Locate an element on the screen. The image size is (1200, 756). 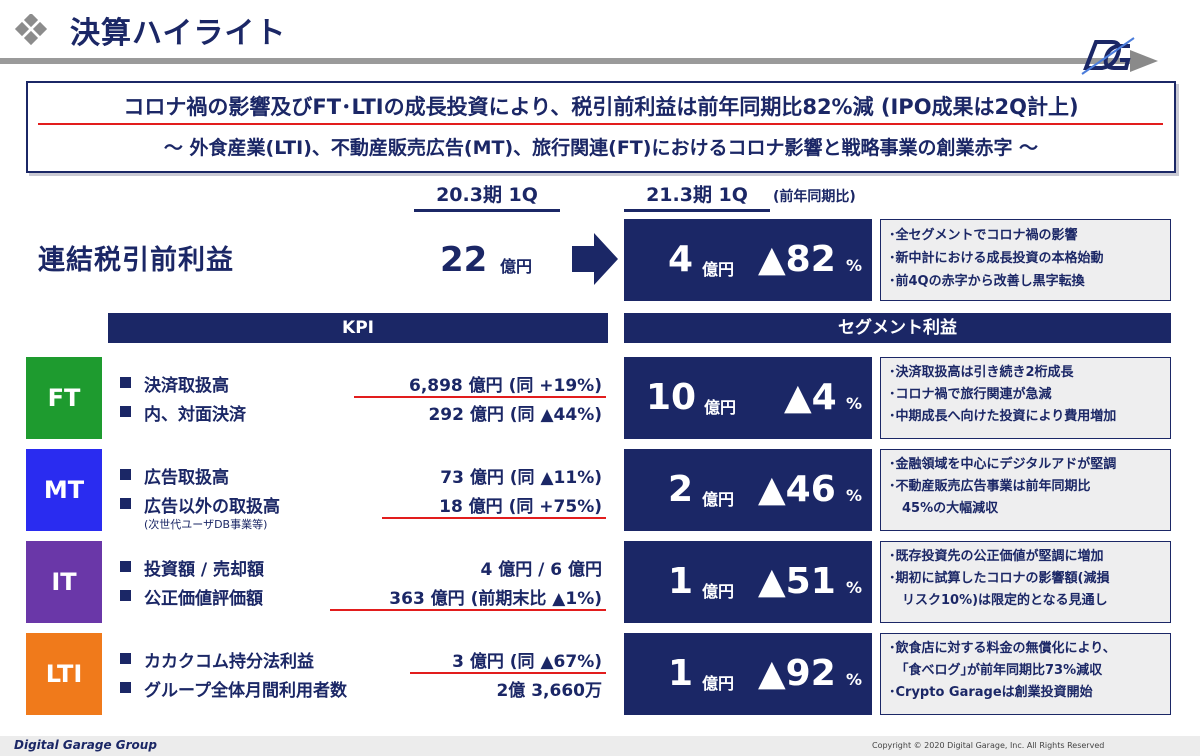
header-rule is located at coordinates (567, 61).